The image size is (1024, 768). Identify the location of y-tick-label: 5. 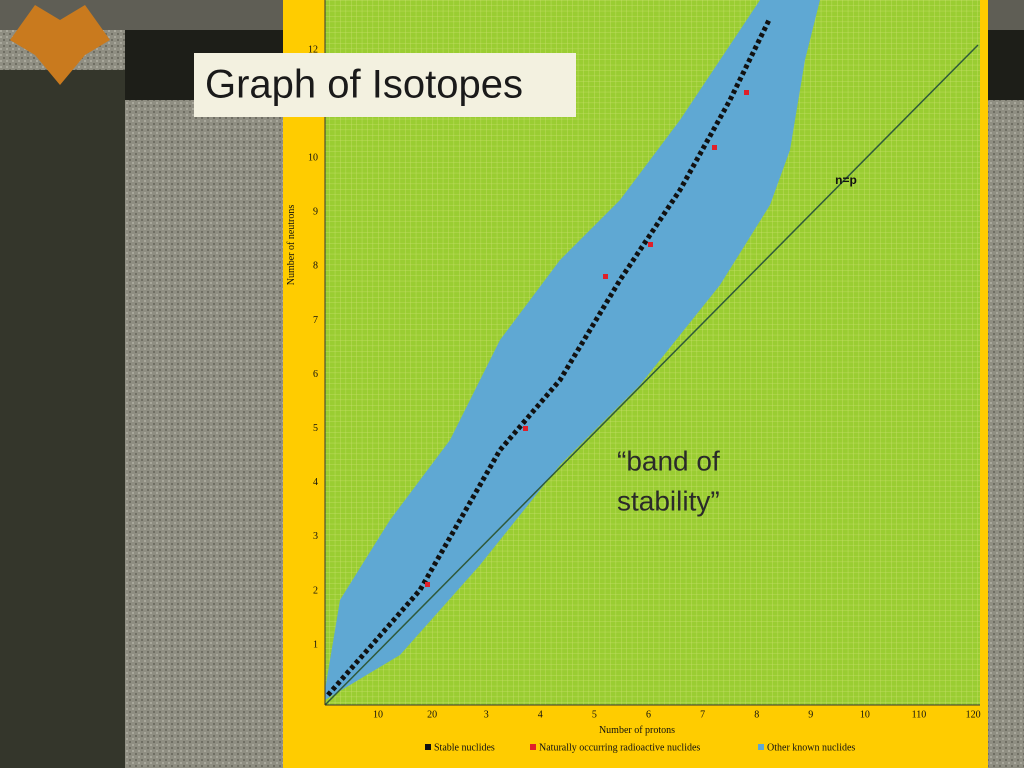
(315, 428).